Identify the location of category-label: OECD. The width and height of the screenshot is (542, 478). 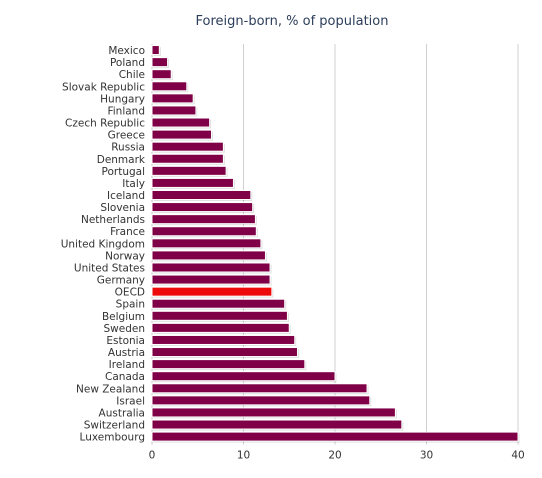
(130, 293).